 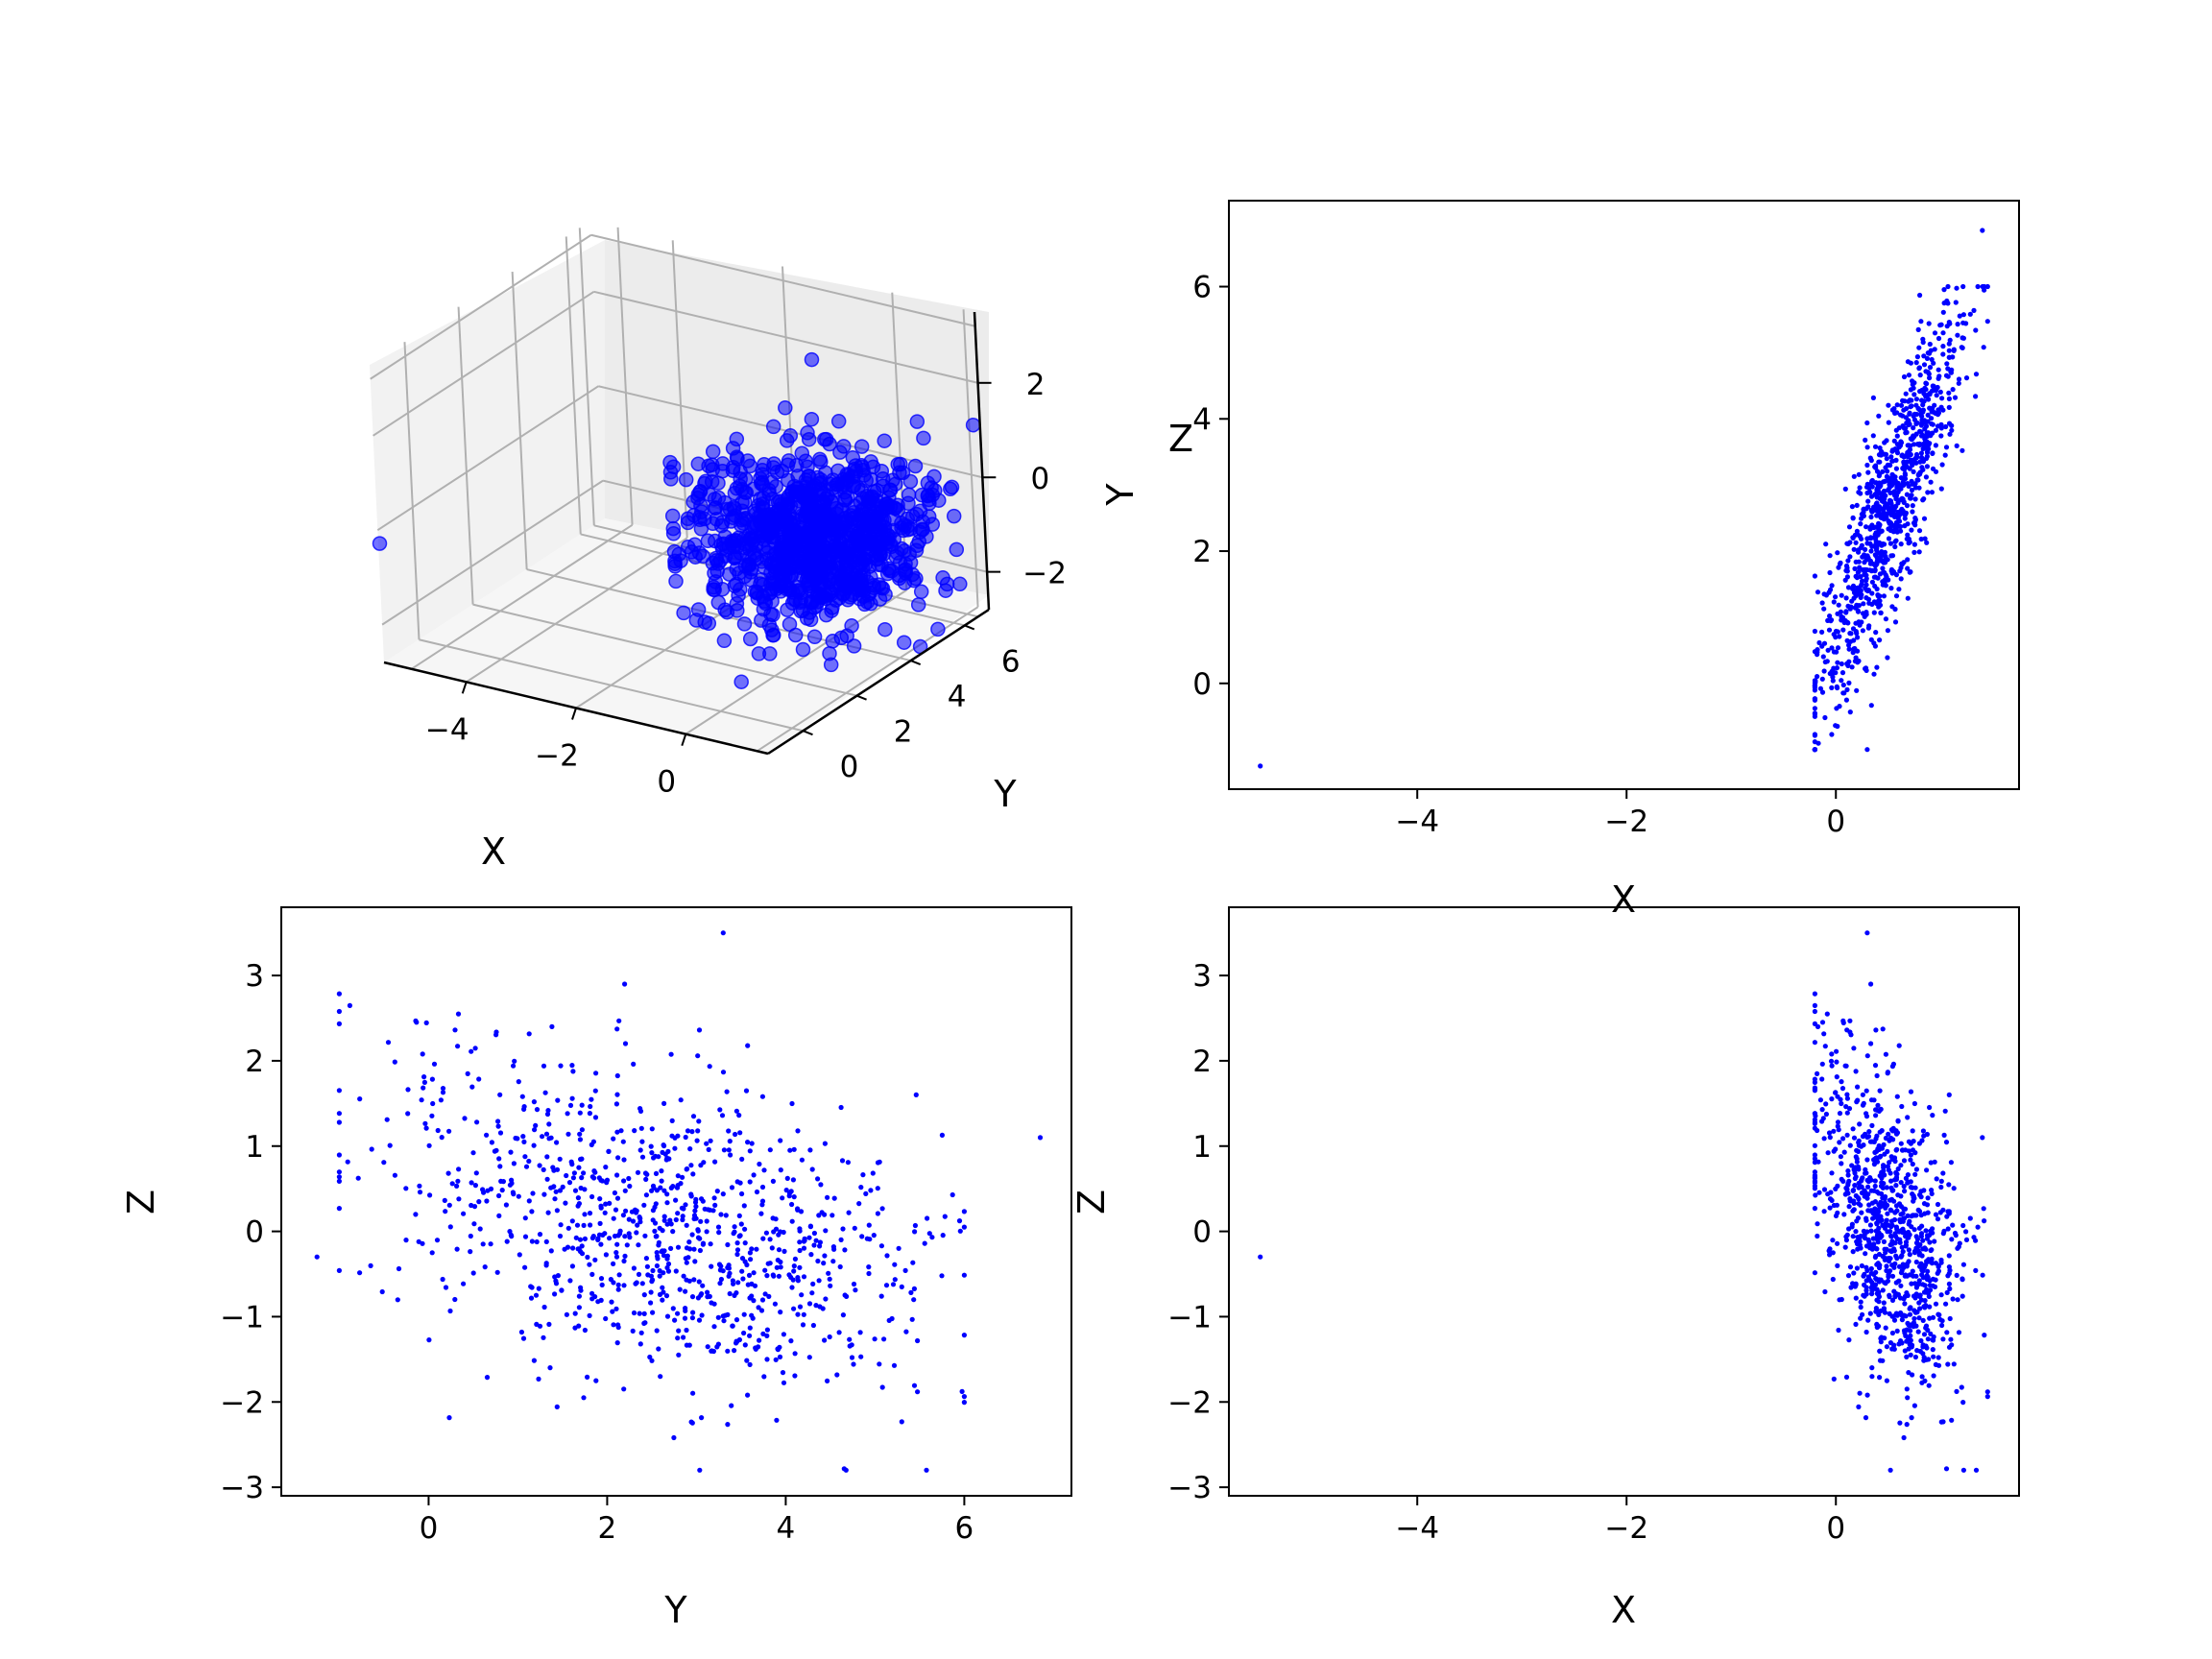 I want to click on grid-line, so click(x=587, y=377).